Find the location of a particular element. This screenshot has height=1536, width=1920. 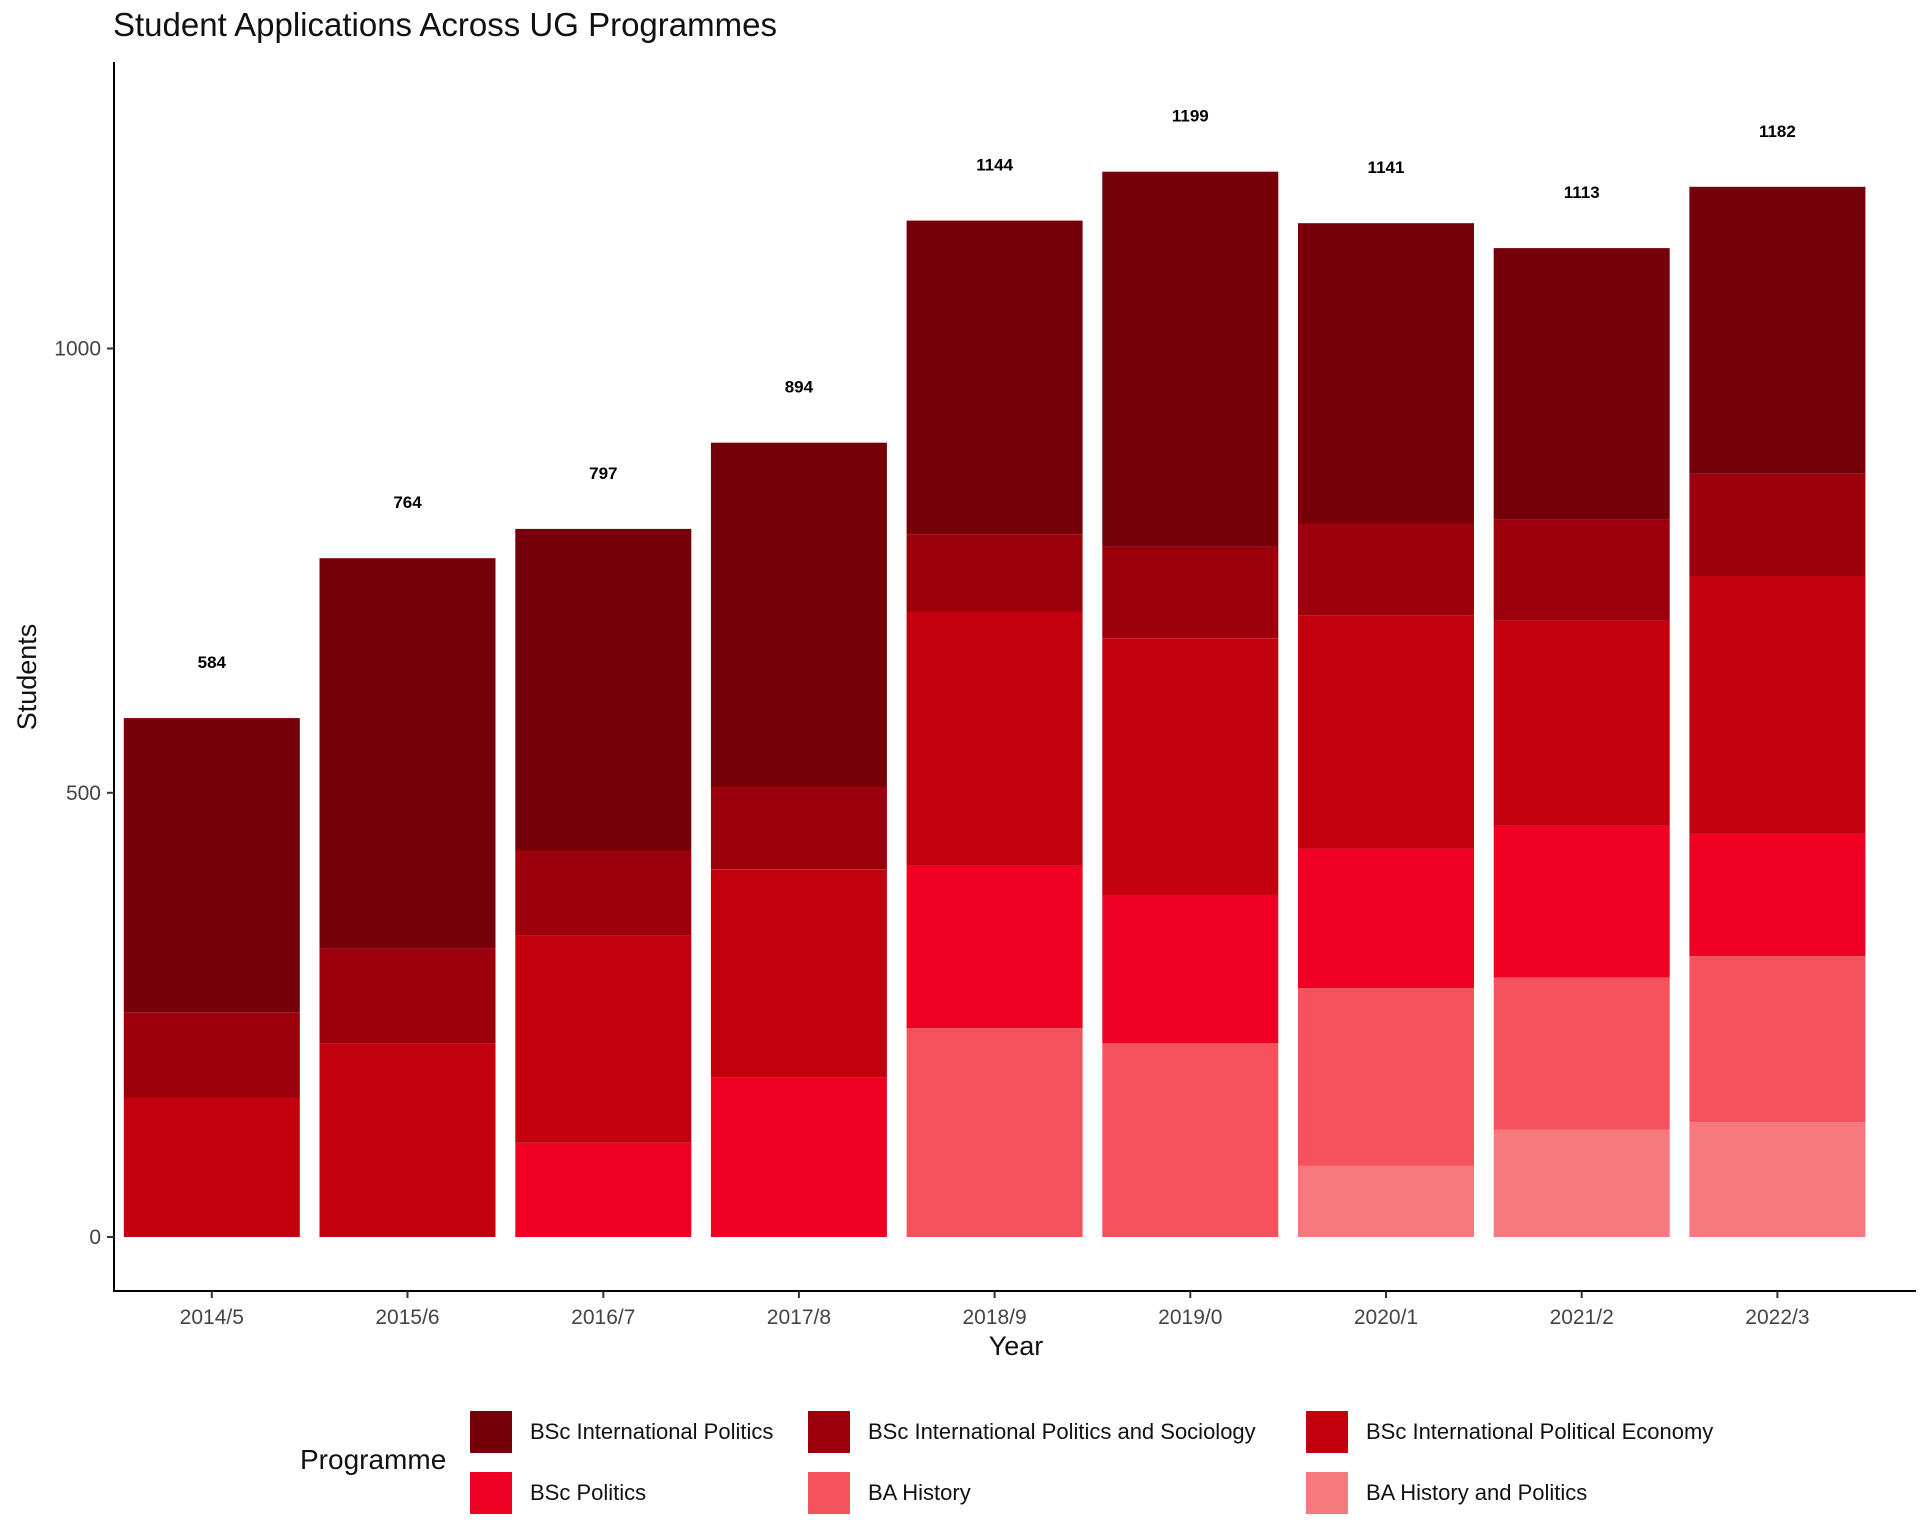

total-label: 1144 is located at coordinates (994, 165).